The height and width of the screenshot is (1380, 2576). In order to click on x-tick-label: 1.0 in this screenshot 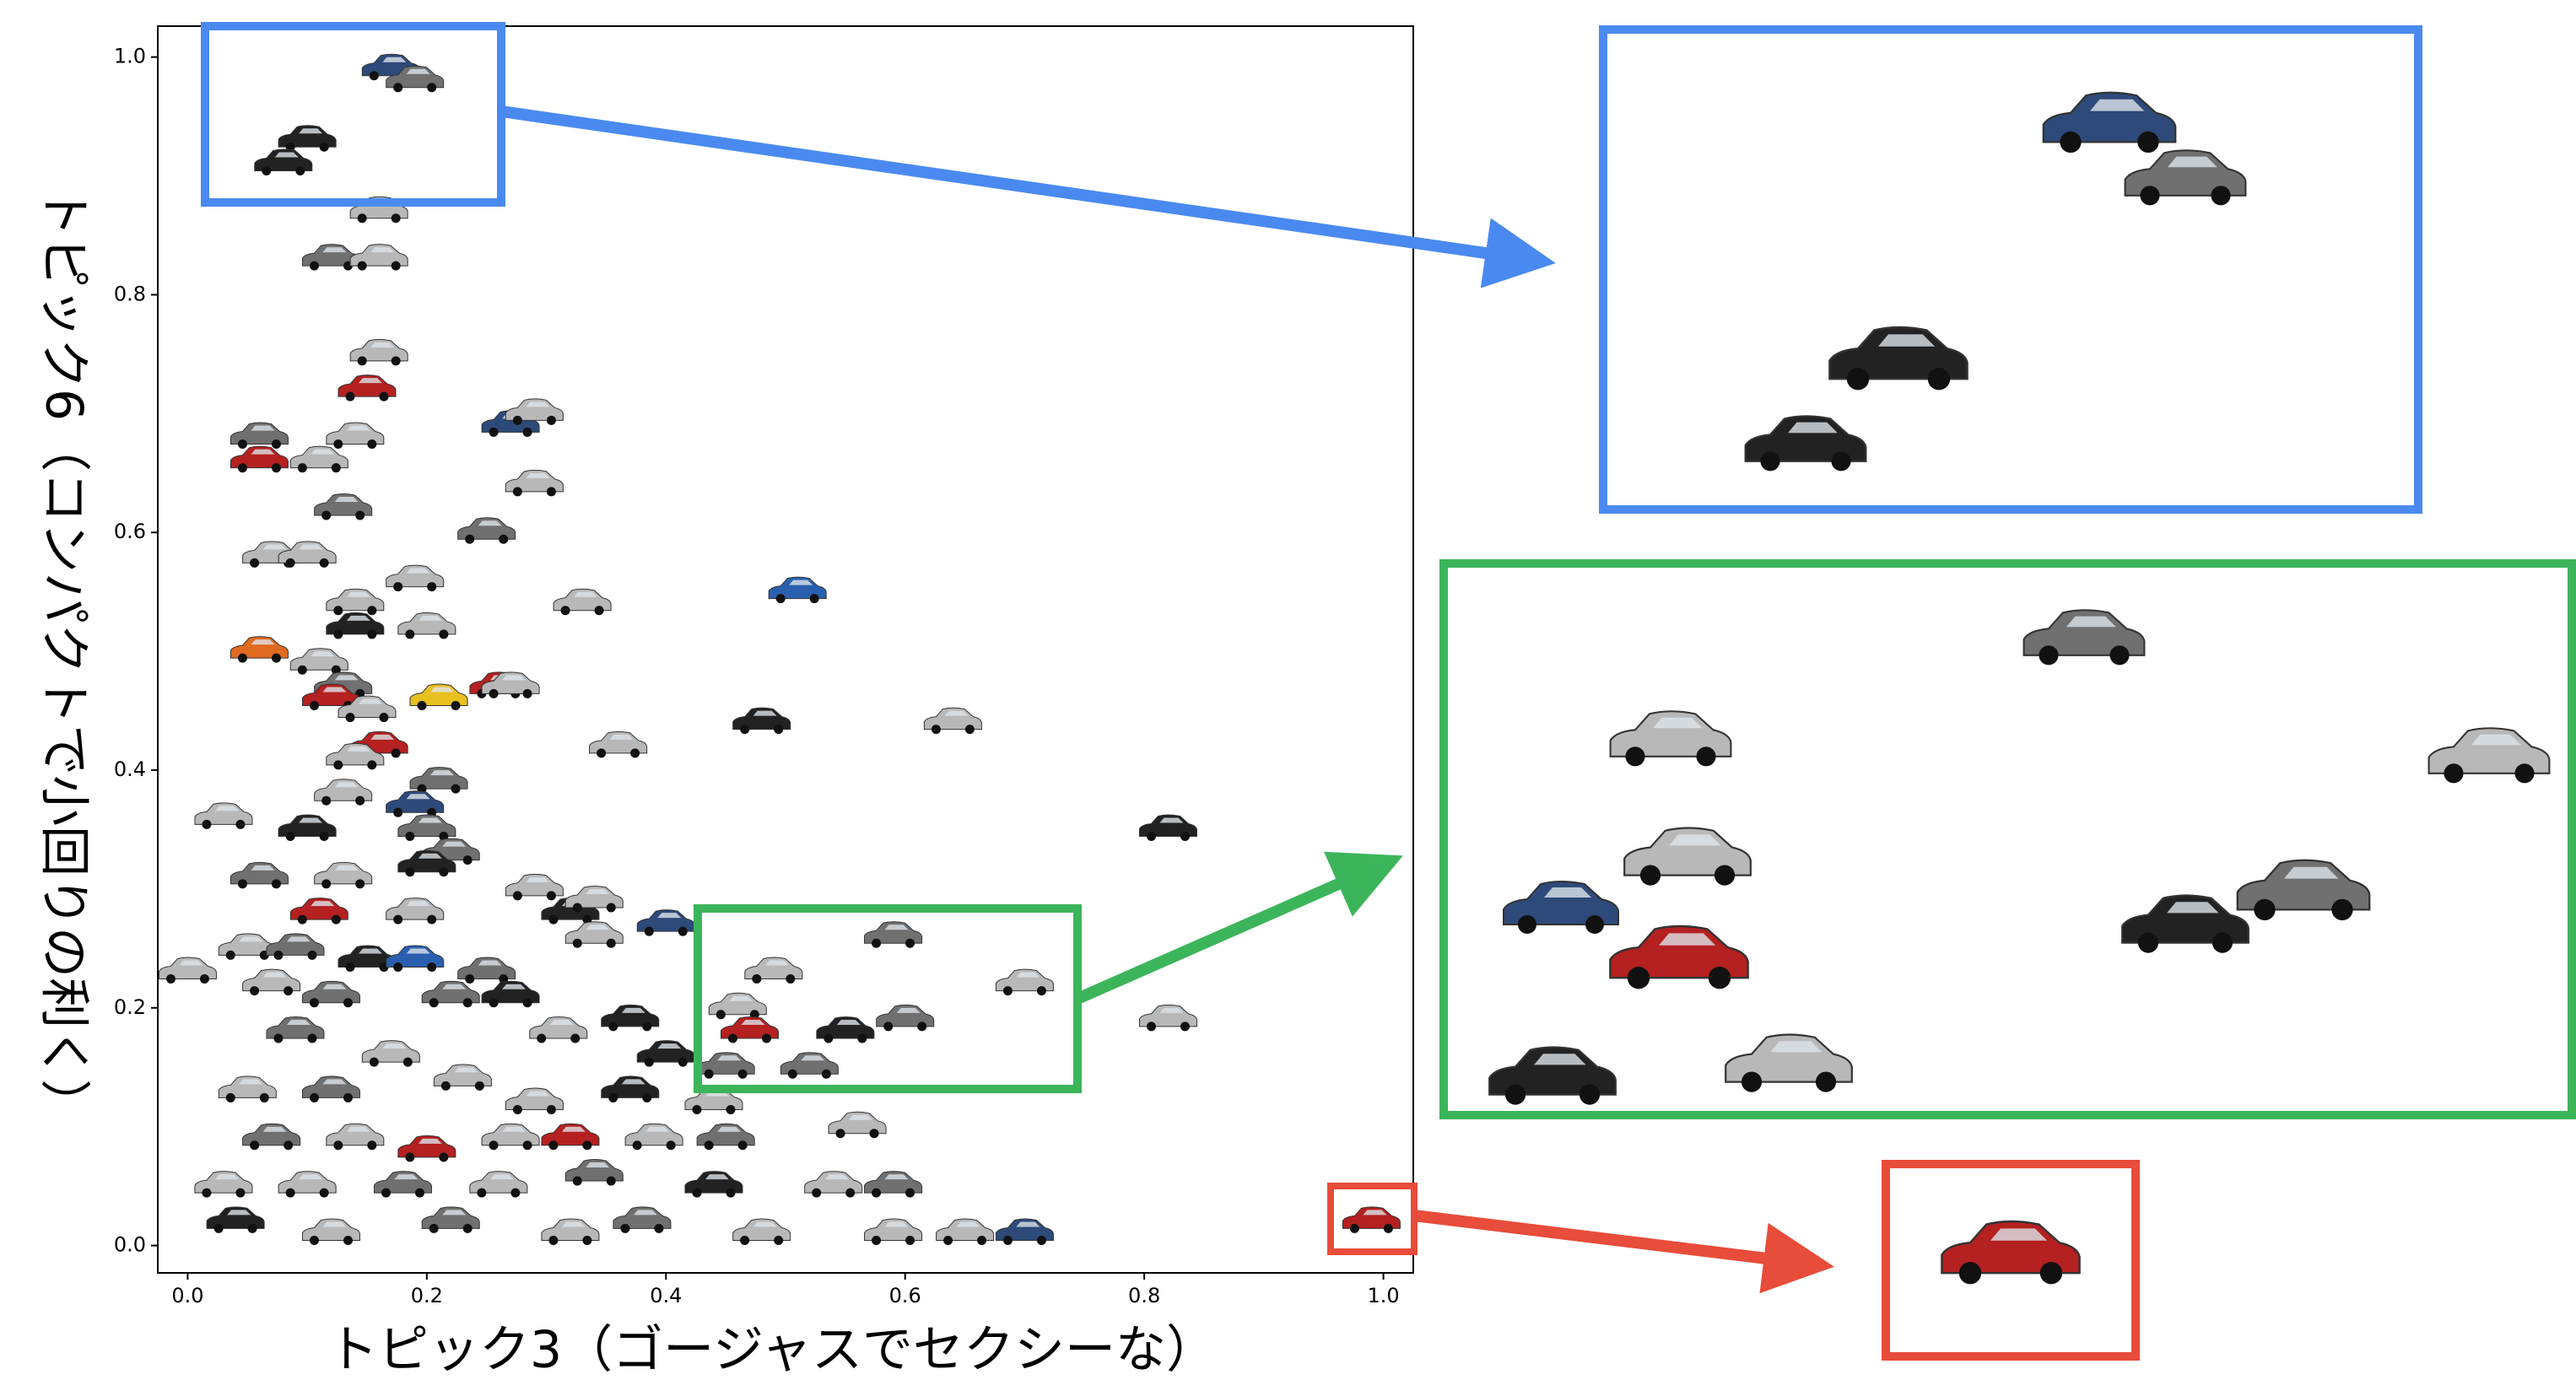, I will do `click(1383, 1295)`.